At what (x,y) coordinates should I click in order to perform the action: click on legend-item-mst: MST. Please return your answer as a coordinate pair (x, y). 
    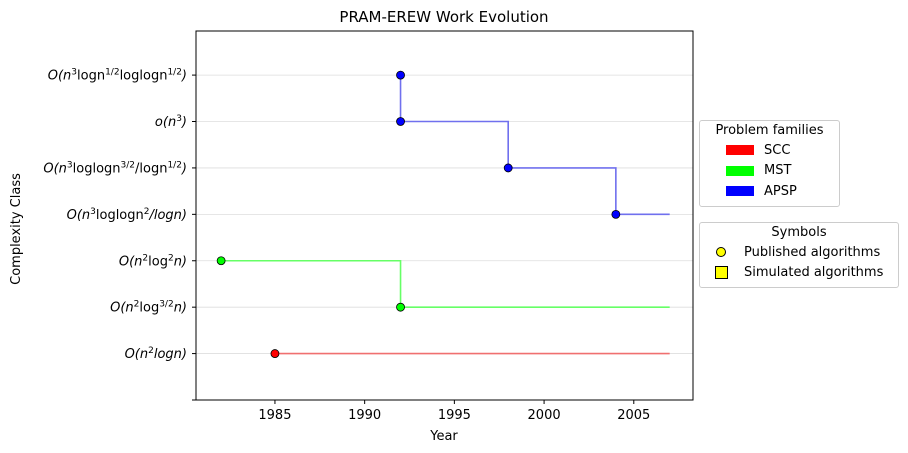
    Looking at the image, I should click on (769, 171).